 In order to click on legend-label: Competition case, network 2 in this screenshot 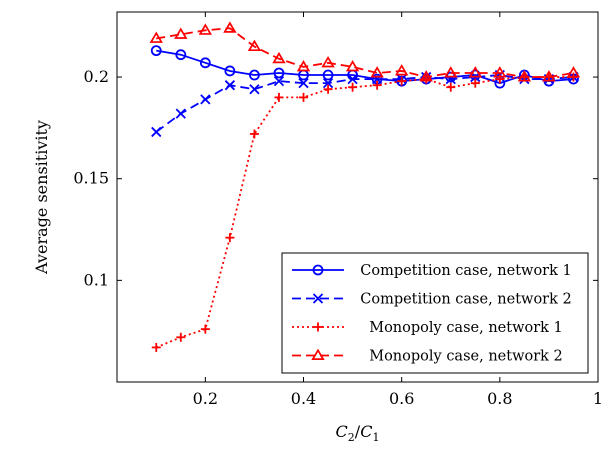, I will do `click(466, 300)`.